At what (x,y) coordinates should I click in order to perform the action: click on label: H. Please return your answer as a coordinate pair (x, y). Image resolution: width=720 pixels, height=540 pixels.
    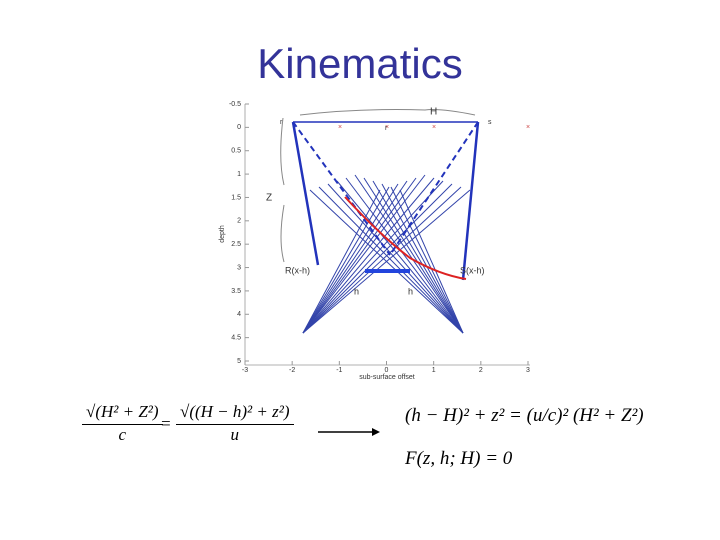
    Looking at the image, I should click on (433, 112).